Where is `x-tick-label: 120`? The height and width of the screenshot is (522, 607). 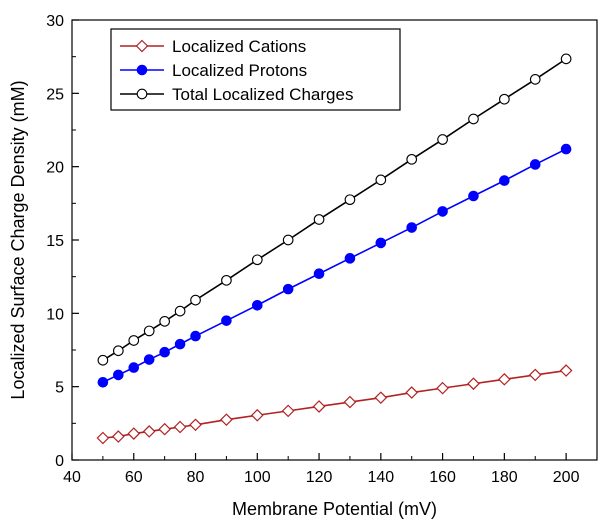
x-tick-label: 120 is located at coordinates (319, 477).